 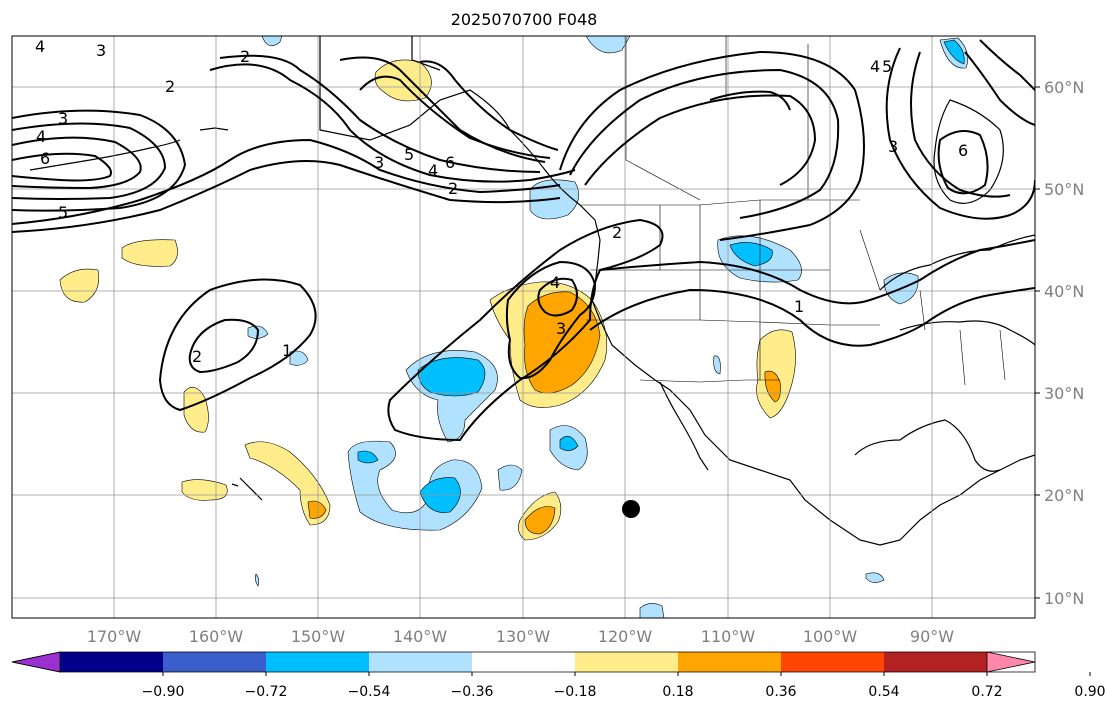 What do you see at coordinates (575, 692) in the screenshot?
I see `colorbar-tick-label: −0.18` at bounding box center [575, 692].